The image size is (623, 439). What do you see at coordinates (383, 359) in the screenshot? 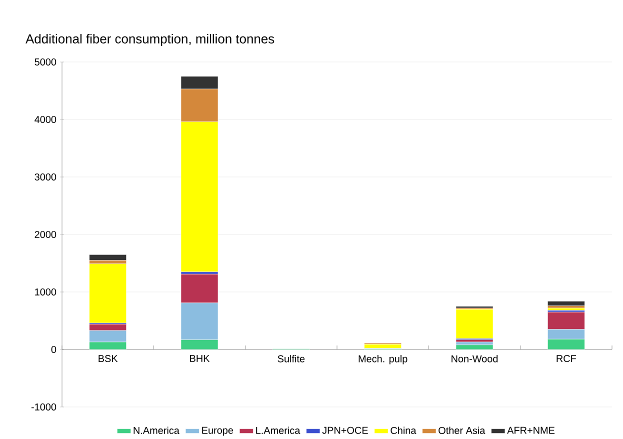
I see `x-tick-label: Mech. pulp` at bounding box center [383, 359].